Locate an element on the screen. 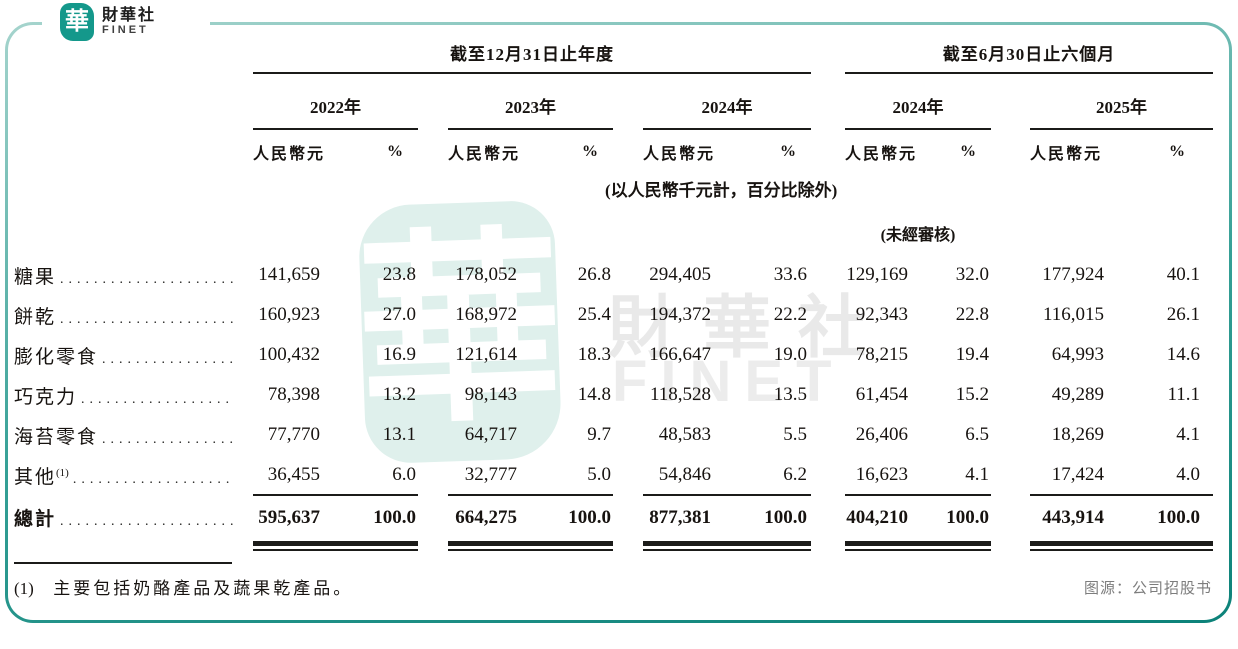 The width and height of the screenshot is (1238, 649). cell-amount: 26,406 is located at coordinates (881, 434).